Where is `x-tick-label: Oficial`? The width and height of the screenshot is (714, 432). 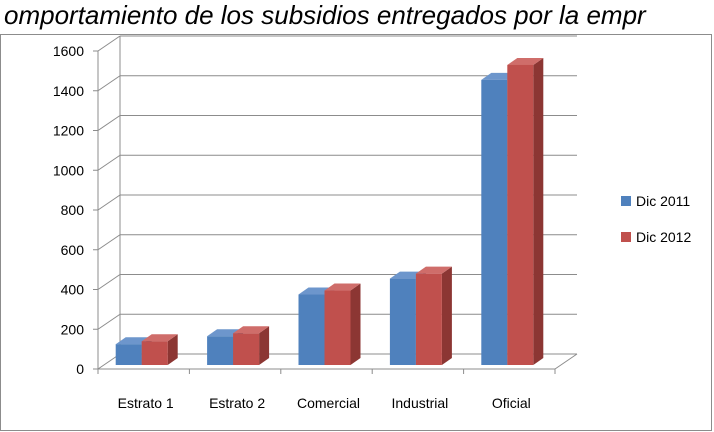
x-tick-label: Oficial is located at coordinates (511, 403).